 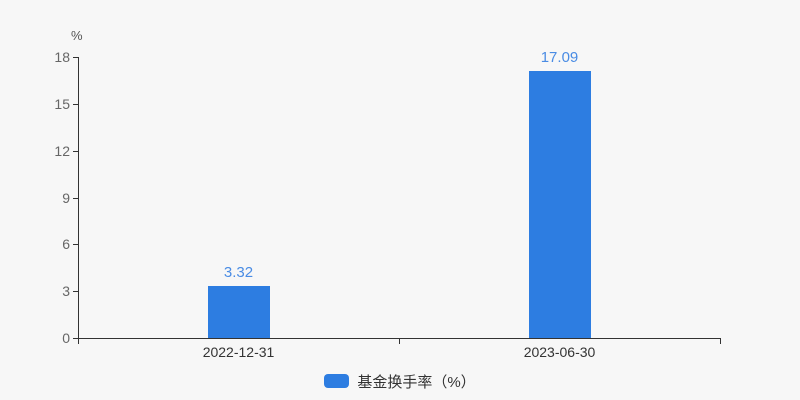 I want to click on y-axis-tick-label: 6, so click(x=66, y=244).